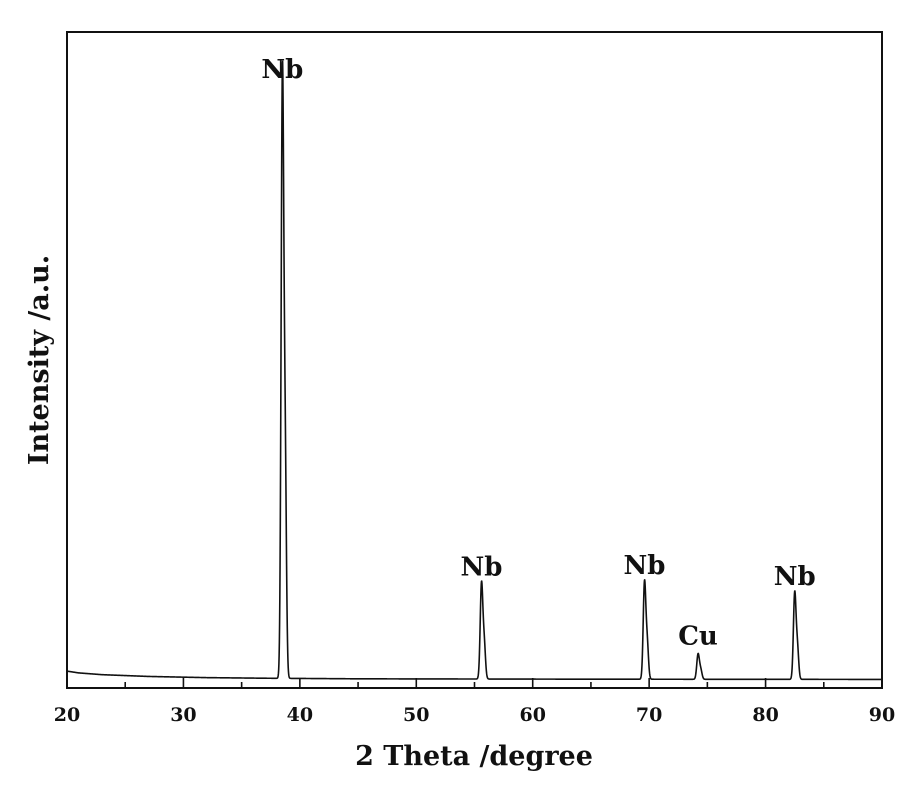 The width and height of the screenshot is (915, 788). Describe the element at coordinates (474, 756) in the screenshot. I see `x-axis-title: 2 Theta /degree` at that location.